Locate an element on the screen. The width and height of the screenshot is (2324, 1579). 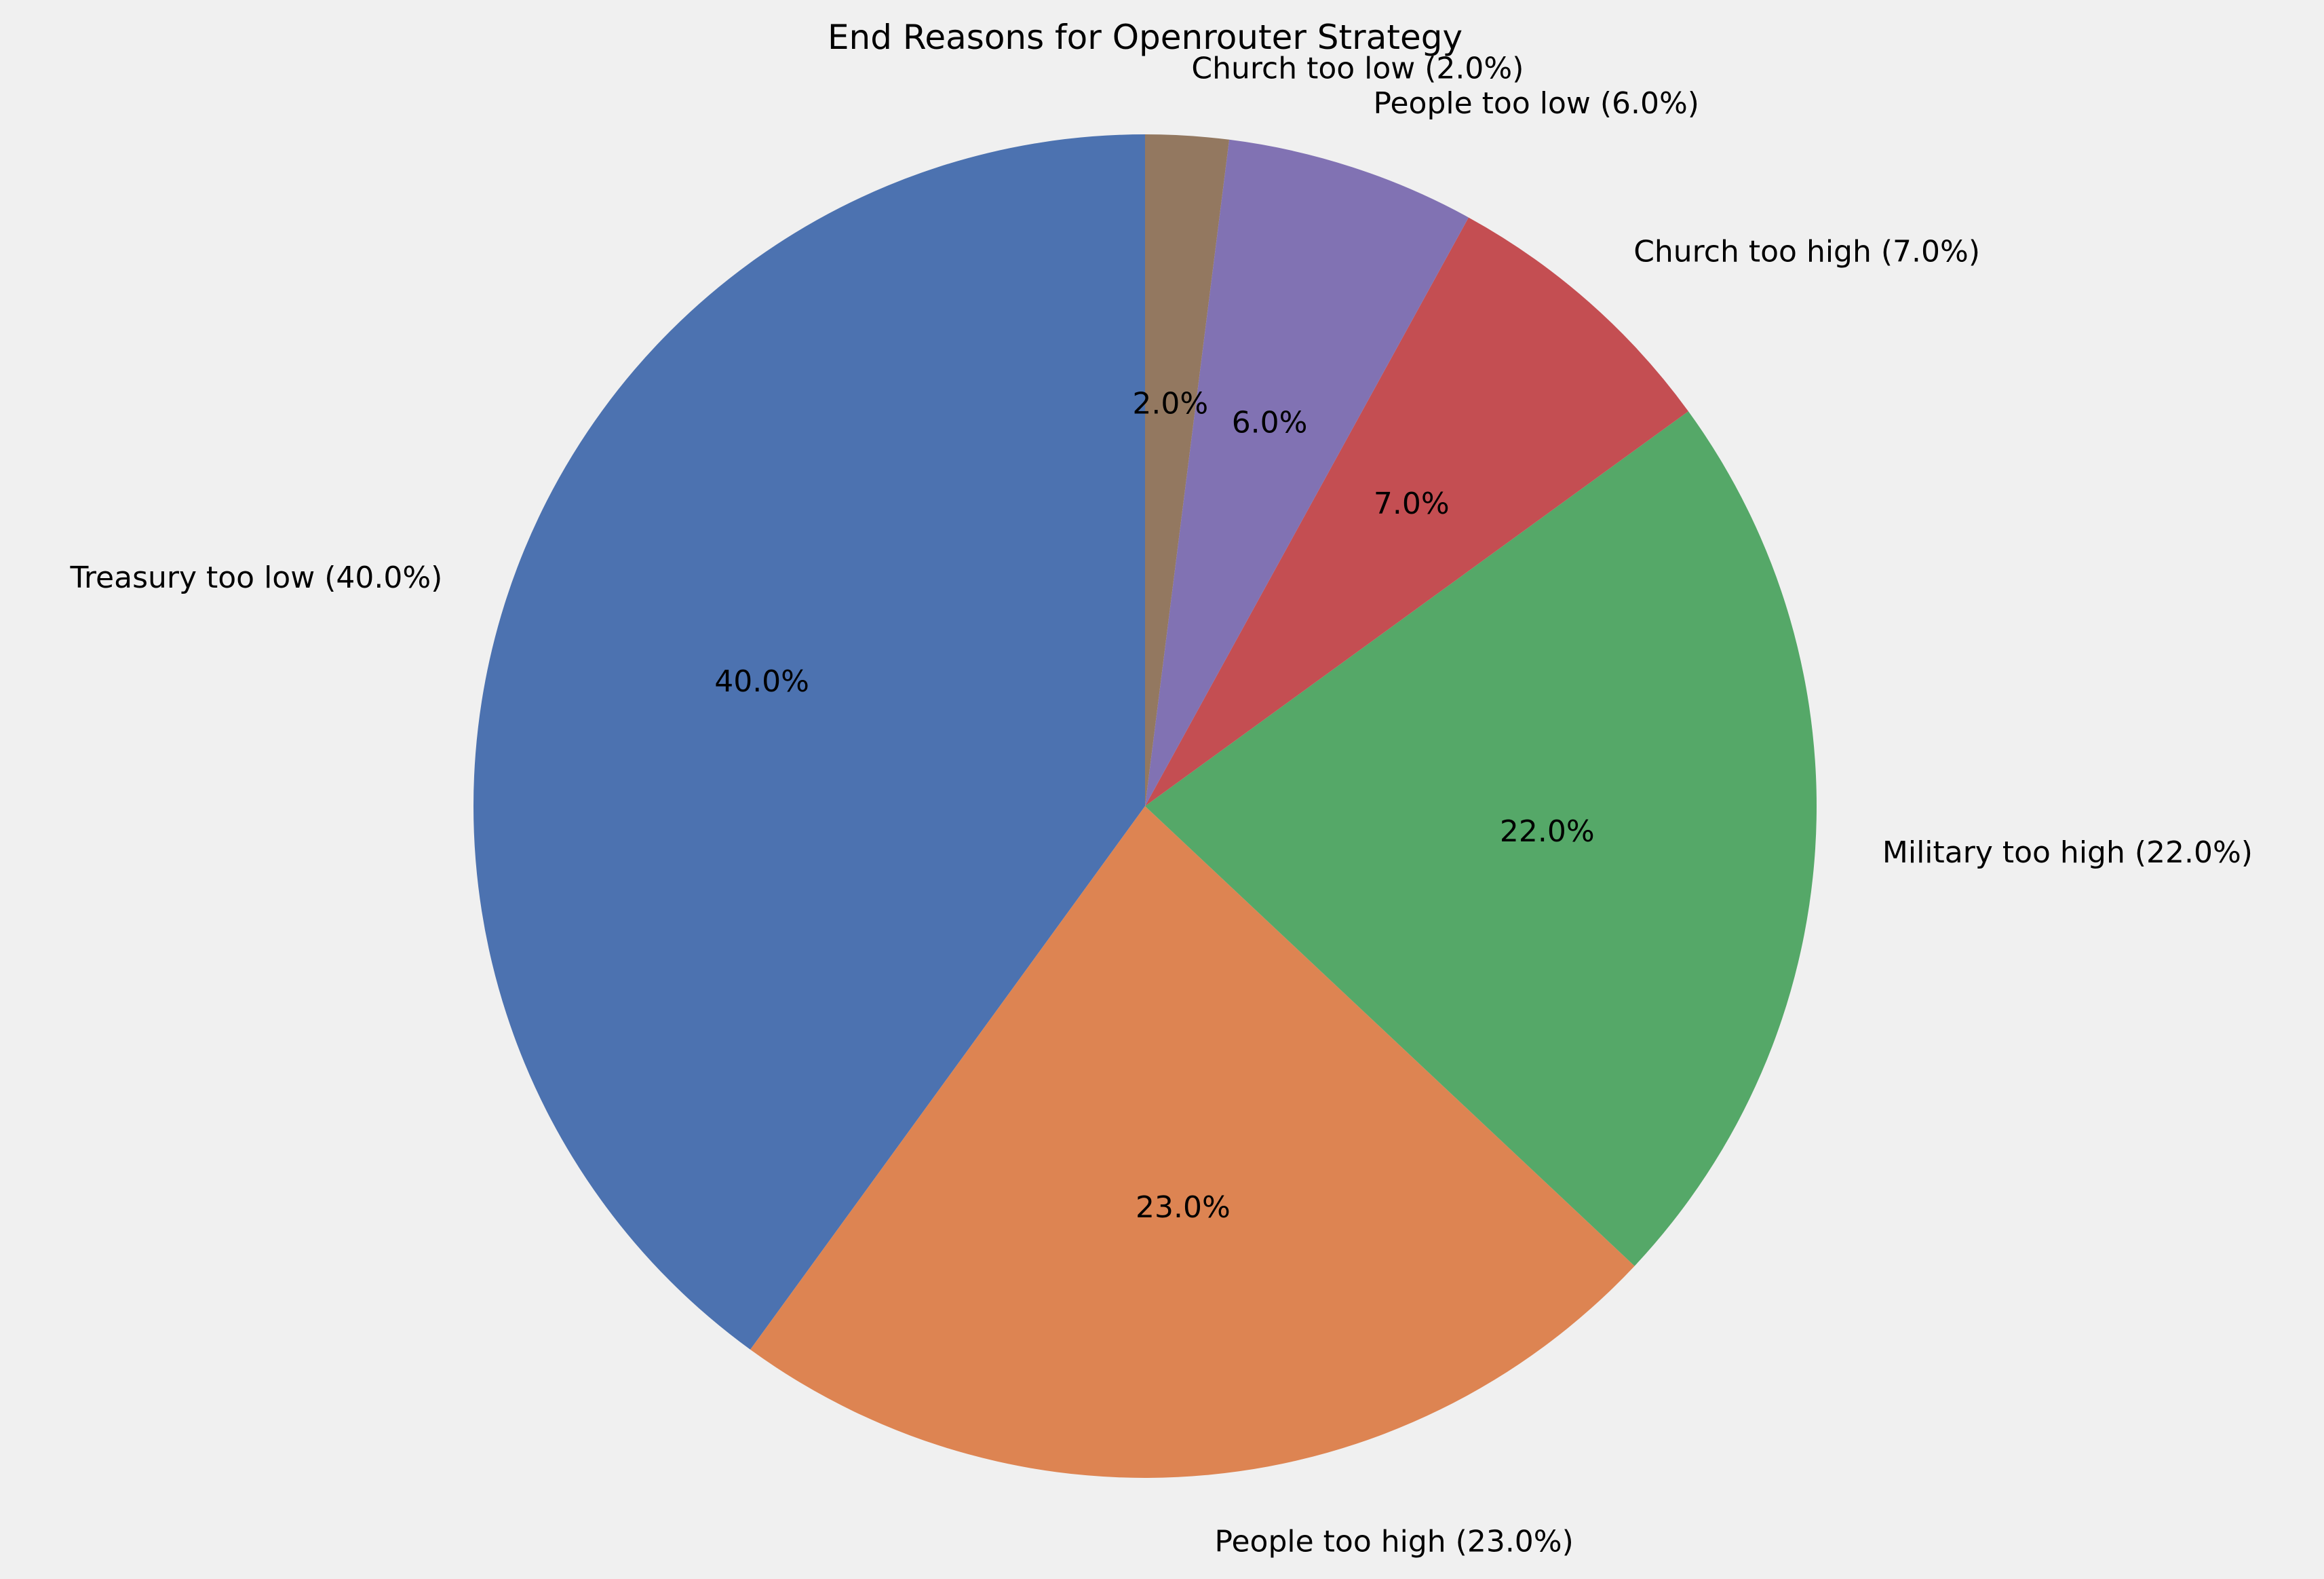
slice-label: Church too high (7.0%) is located at coordinates (1807, 252).